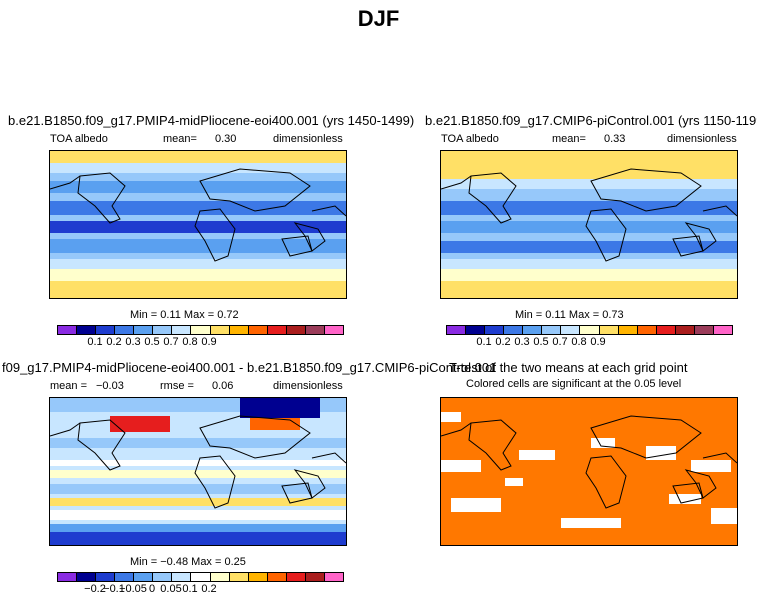 The height and width of the screenshot is (596, 757). What do you see at coordinates (588, 343) in the screenshot?
I see `colorbar-tr-ticks: 0.1 0.2 0.3 0.5 0.7 0.8 0.9` at bounding box center [588, 343].